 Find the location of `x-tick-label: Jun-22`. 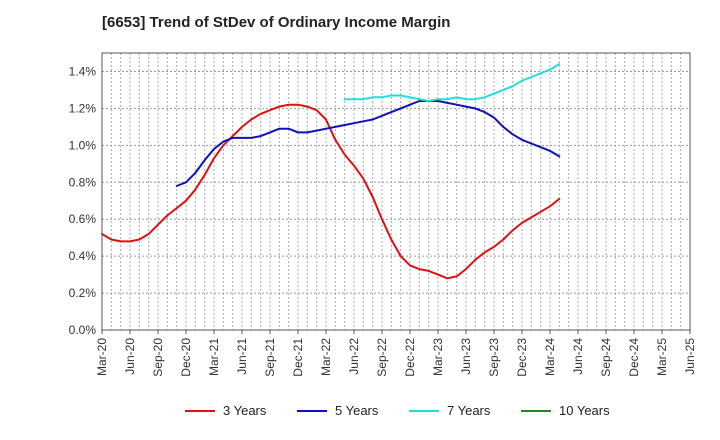

x-tick-label: Jun-22 is located at coordinates (354, 356).